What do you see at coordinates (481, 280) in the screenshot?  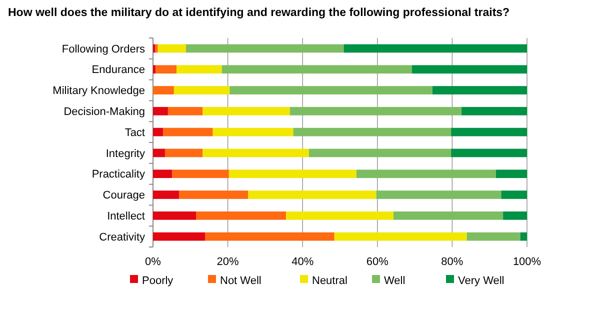 I see `legend-label: Very Well` at bounding box center [481, 280].